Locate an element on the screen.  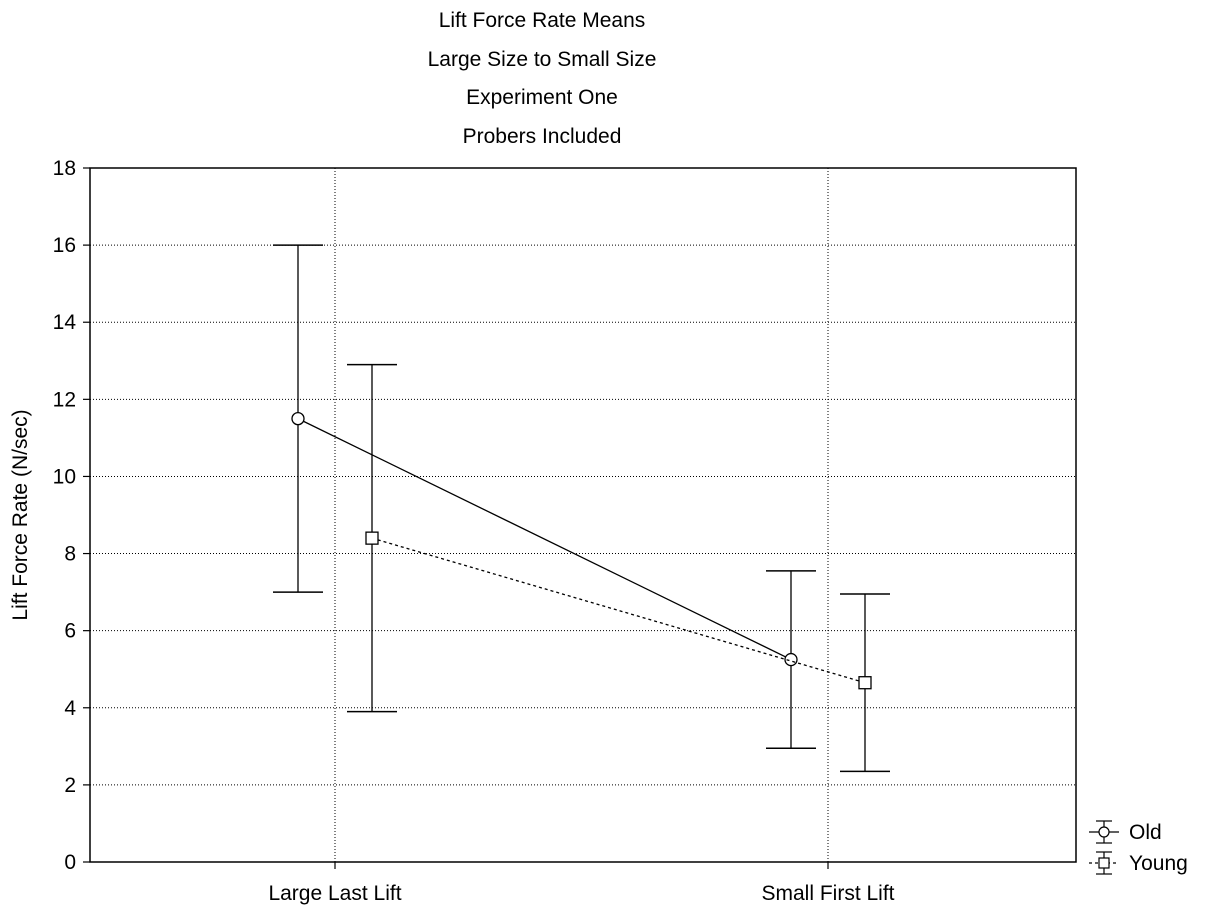
legend: Old Young is located at coordinates (1138, 847).